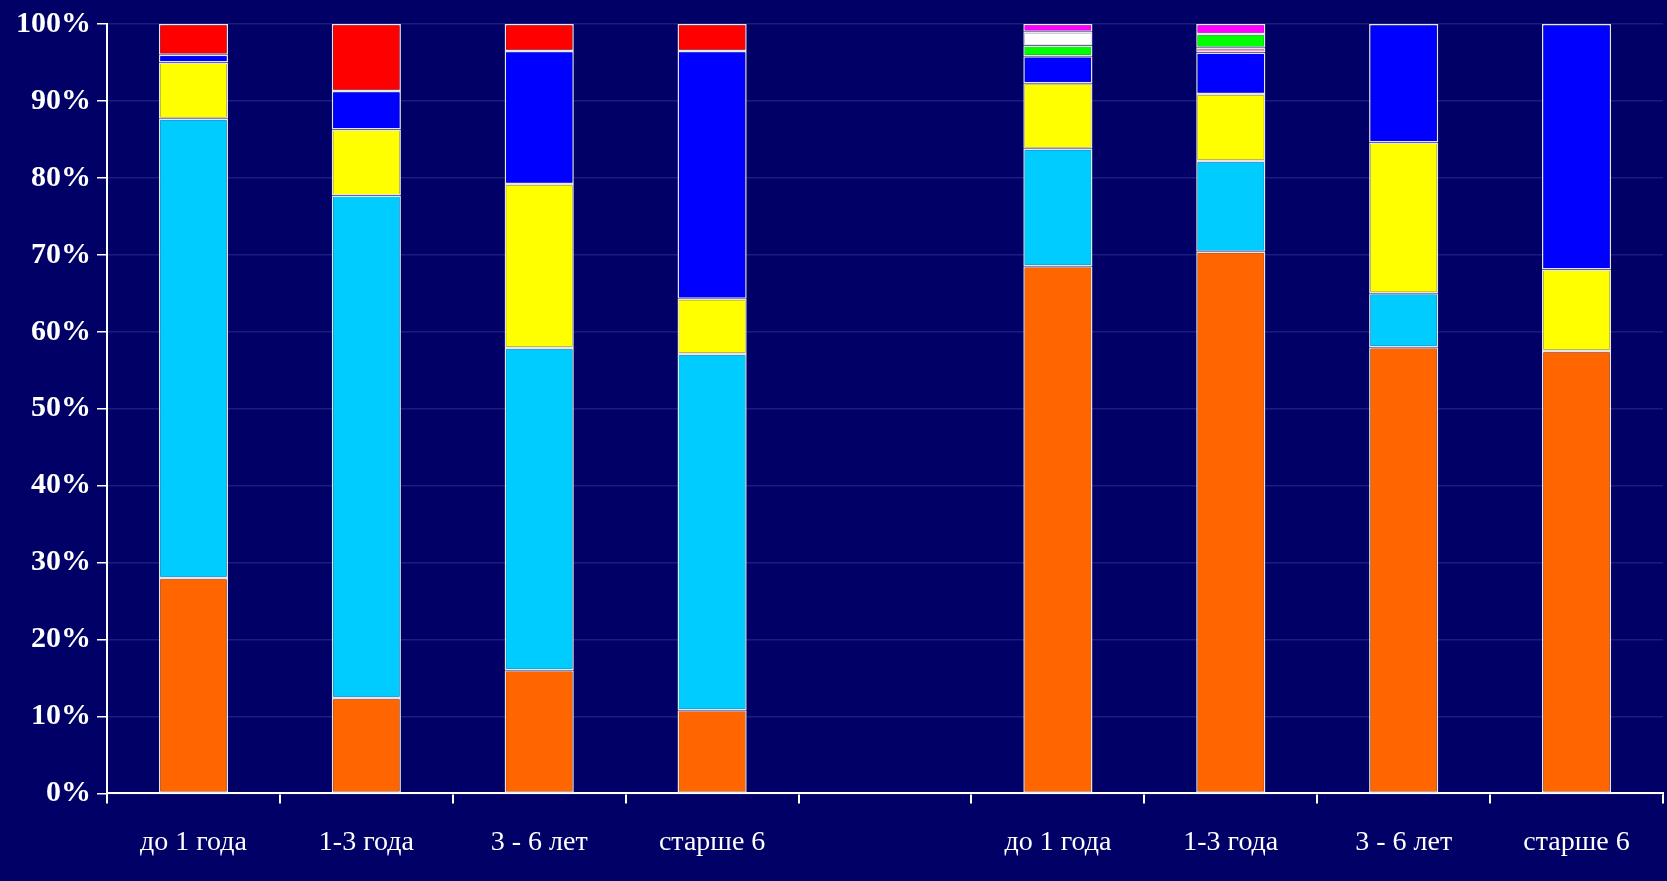  Describe the element at coordinates (61, 637) in the screenshot. I see `y-tick-label: 20%` at that location.